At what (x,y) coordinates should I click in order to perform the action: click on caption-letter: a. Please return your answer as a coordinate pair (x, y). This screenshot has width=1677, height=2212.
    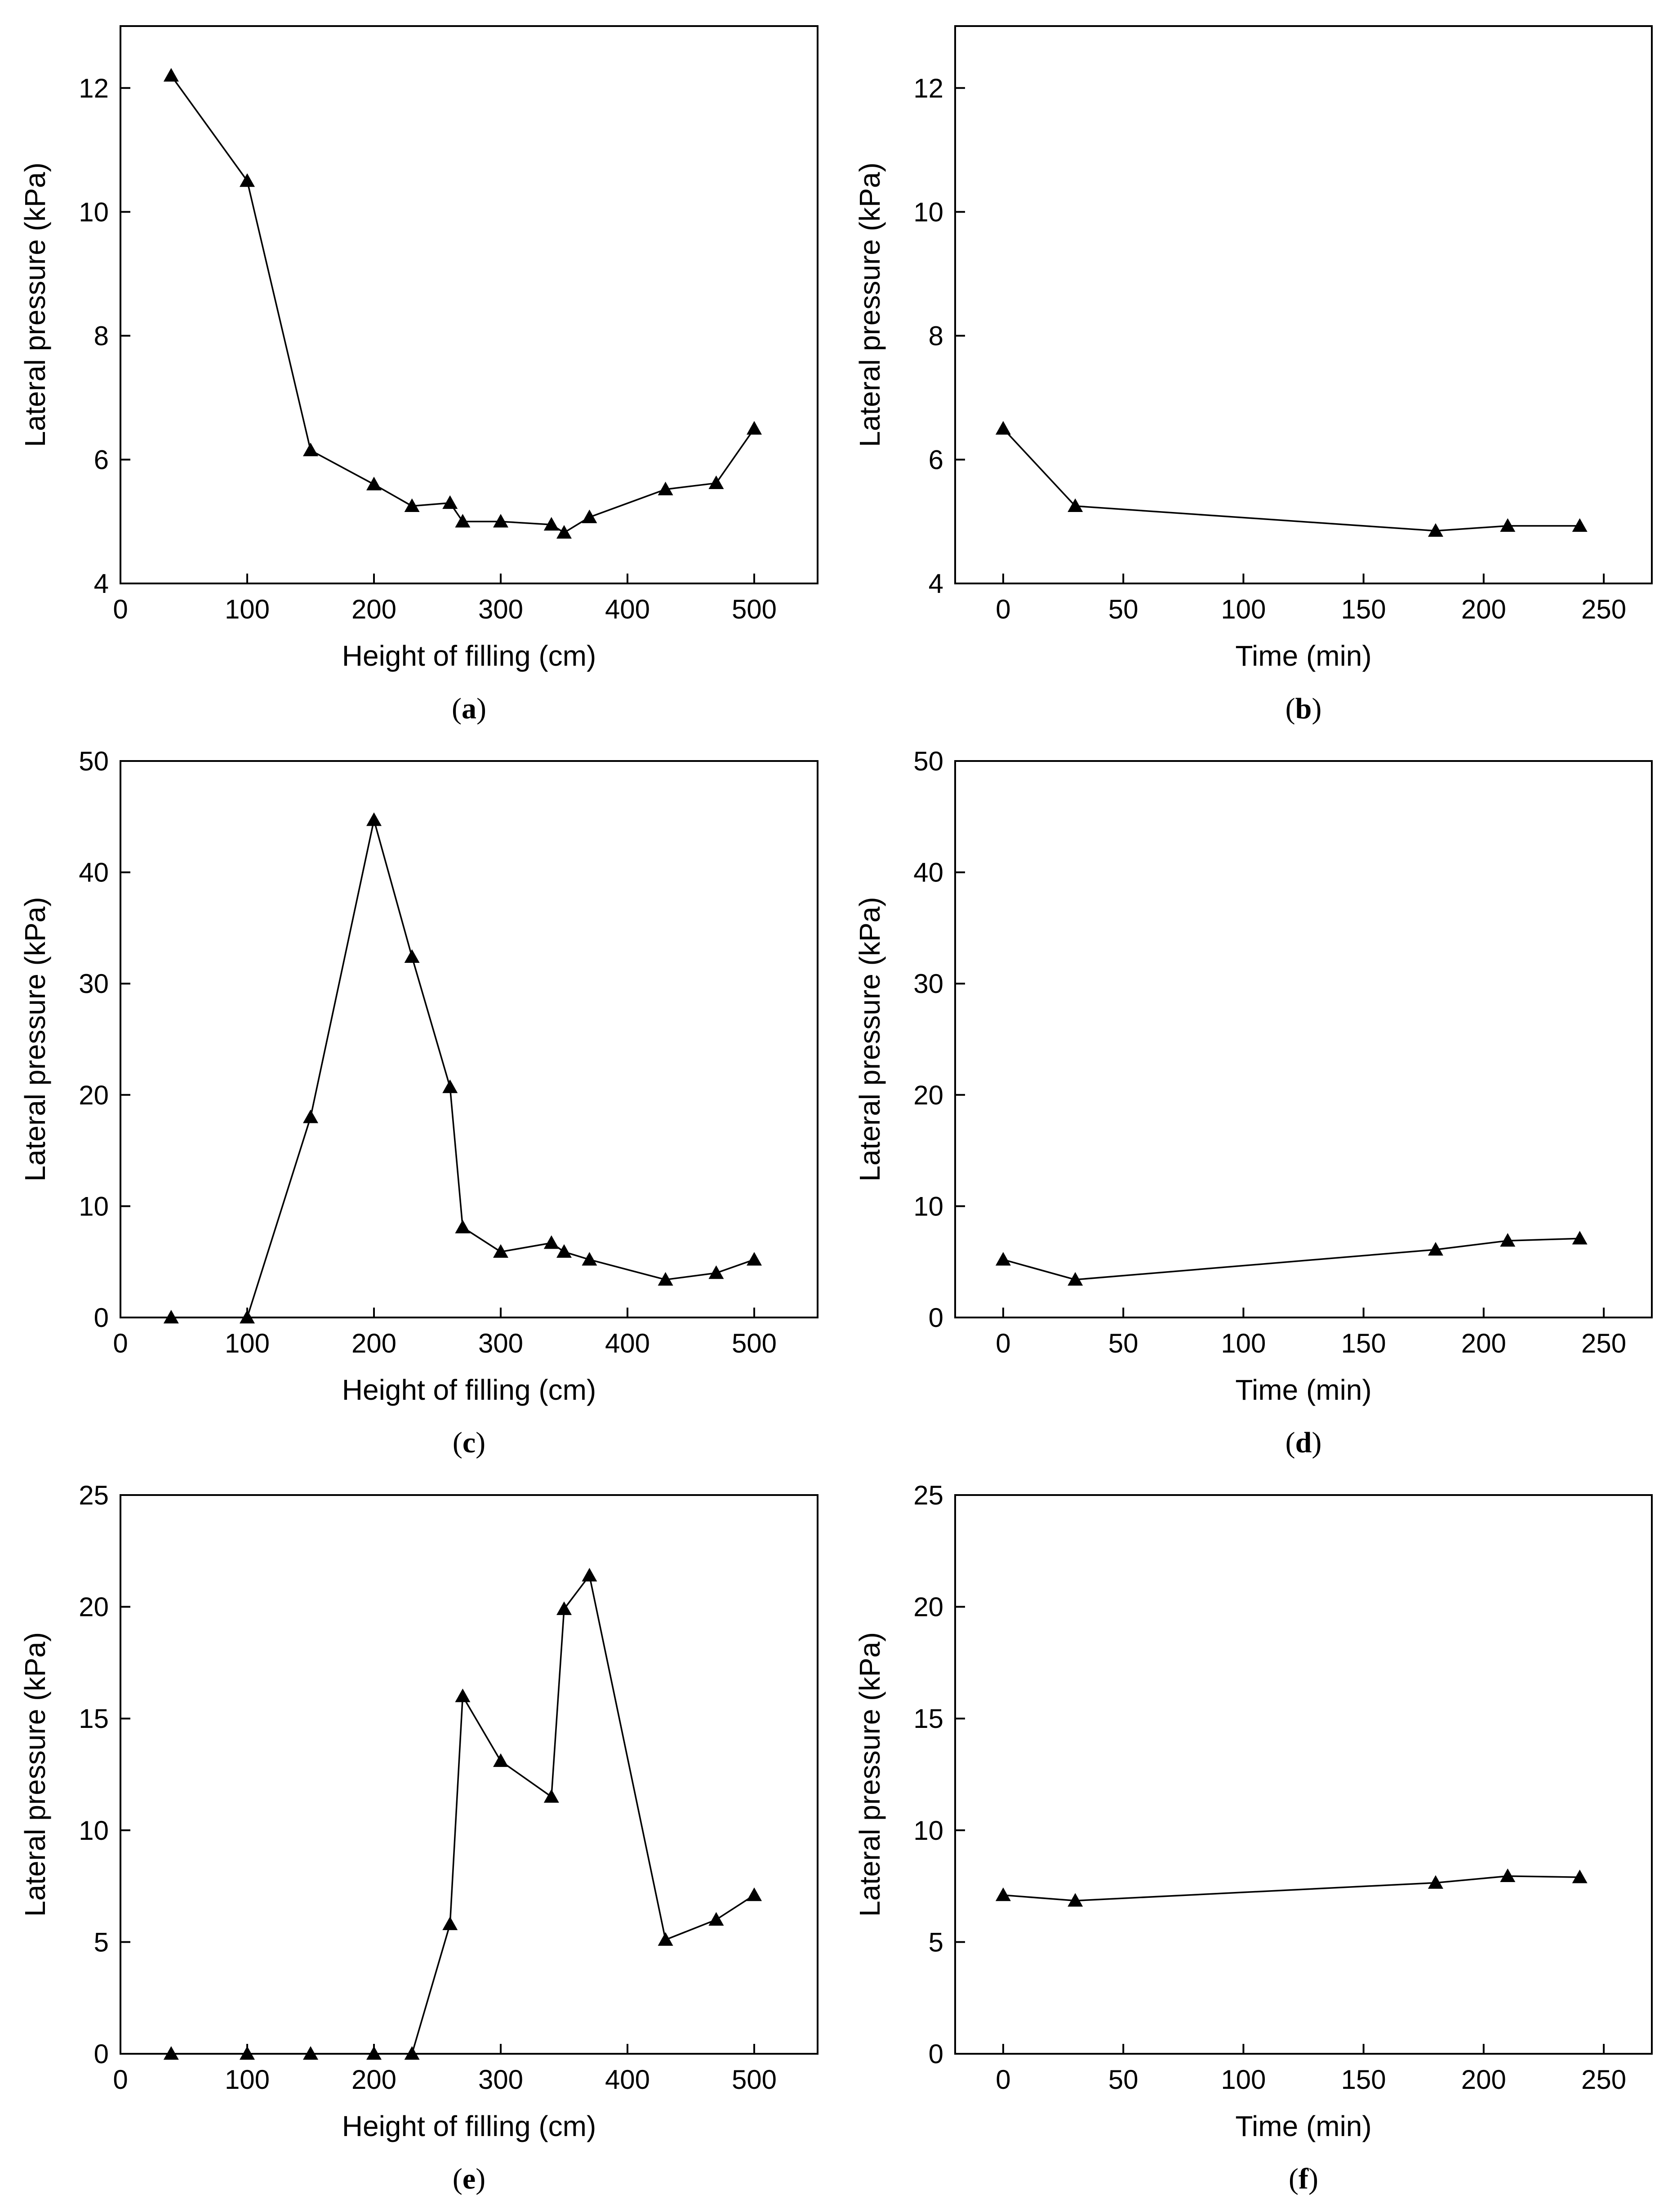
    Looking at the image, I should click on (469, 708).